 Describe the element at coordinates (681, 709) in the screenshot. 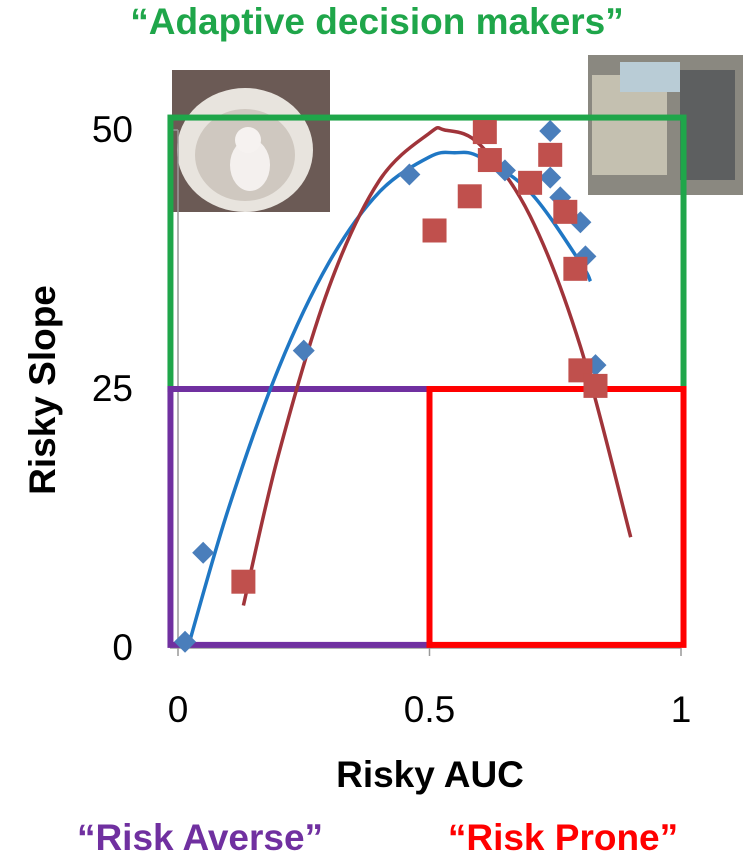

I see `x-tick-label: 1` at that location.